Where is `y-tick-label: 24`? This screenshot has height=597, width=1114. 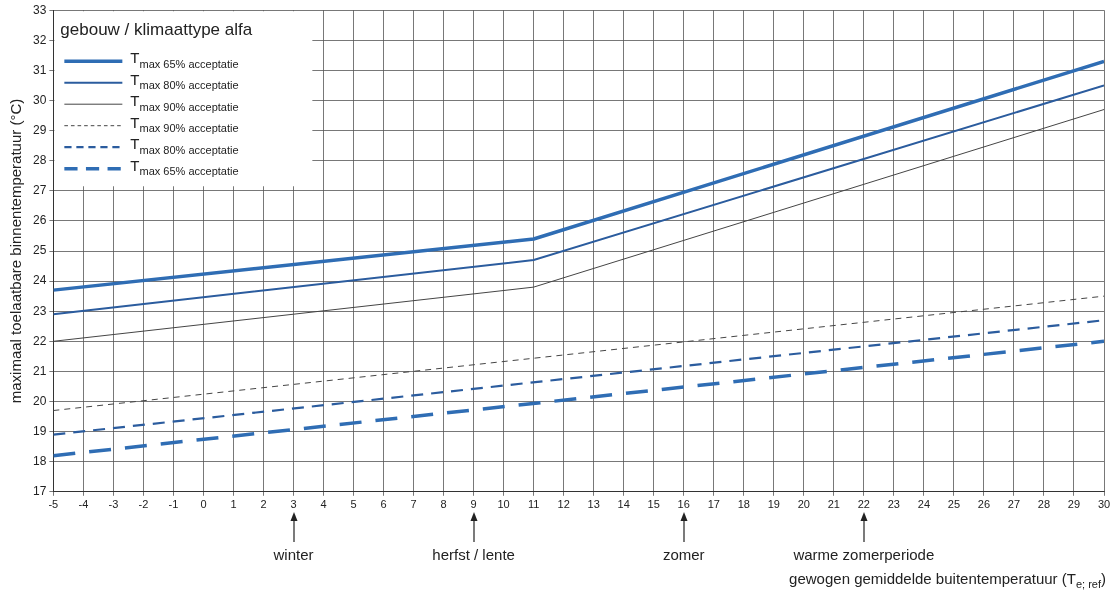 y-tick-label: 24 is located at coordinates (39, 280).